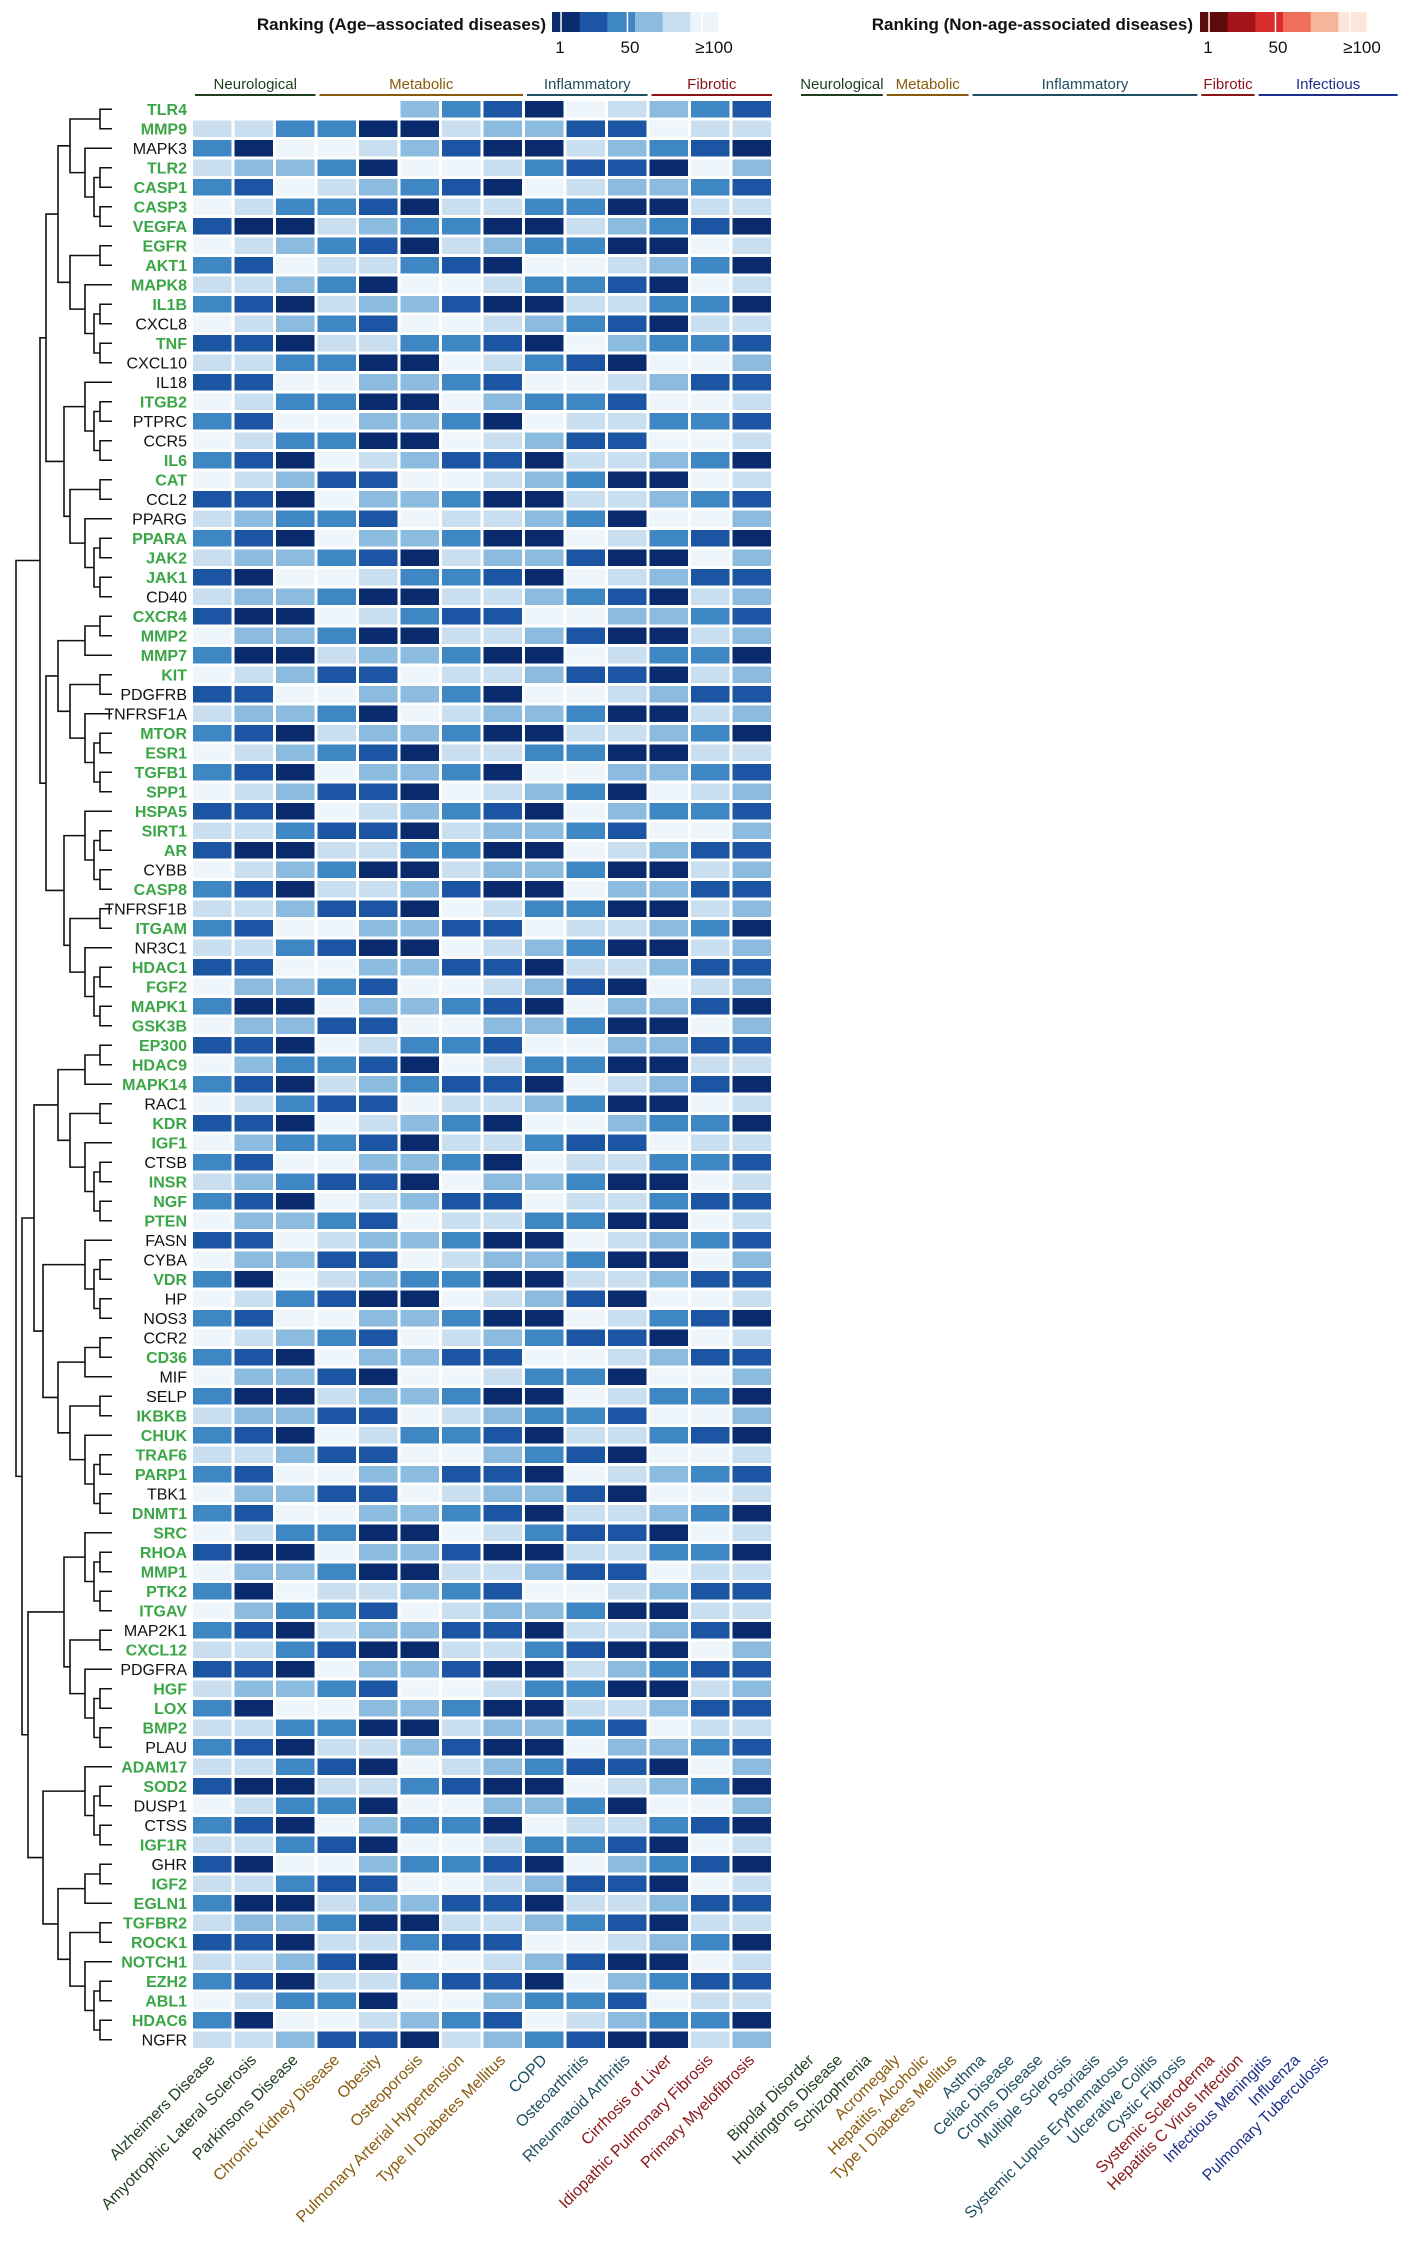 This screenshot has width=1412, height=2255. Describe the element at coordinates (1278, 47) in the screenshot. I see `legend-tick-label: 50` at that location.